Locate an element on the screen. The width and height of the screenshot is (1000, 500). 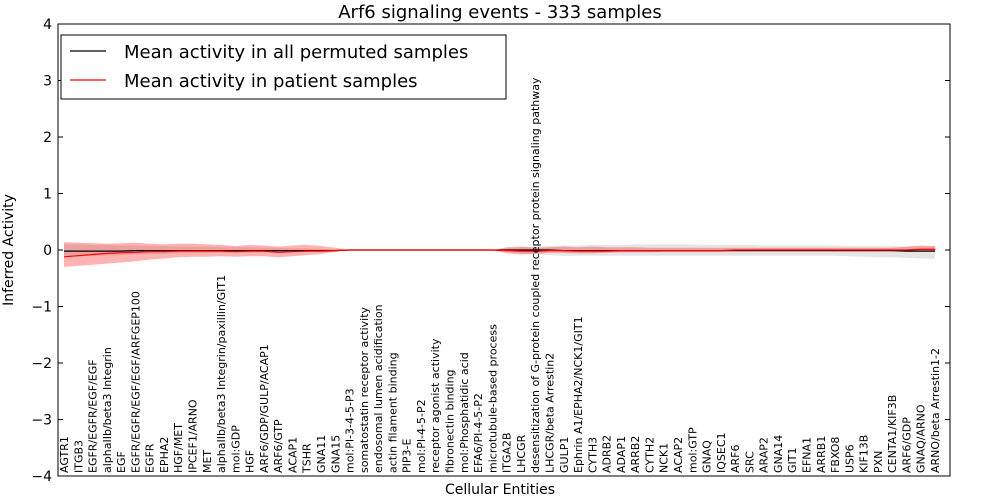
x-tick-label: HGF is located at coordinates (250, 461).